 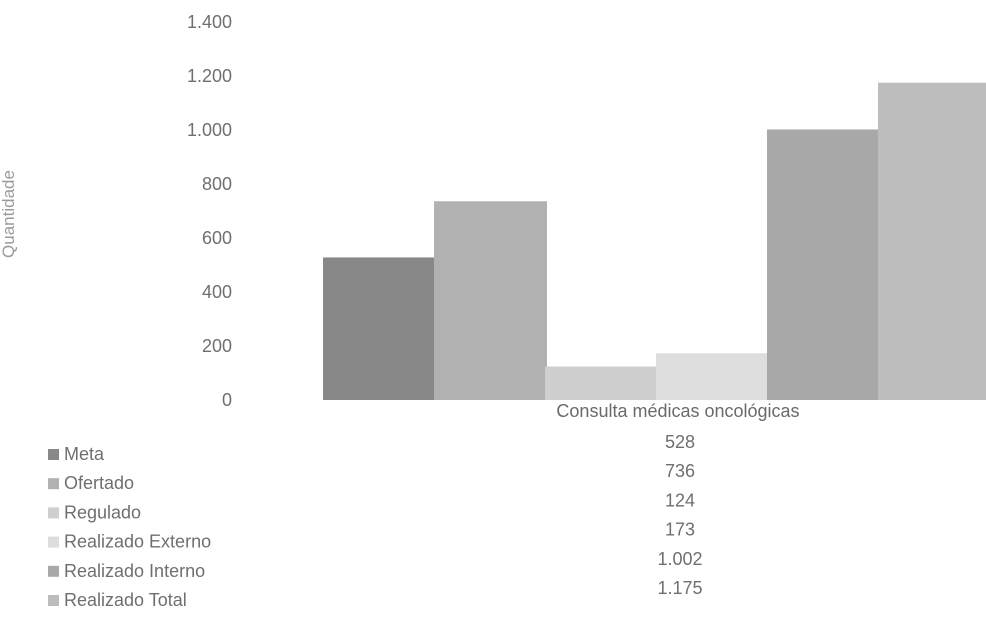 I want to click on legend-series-name: Regulado, so click(x=102, y=512).